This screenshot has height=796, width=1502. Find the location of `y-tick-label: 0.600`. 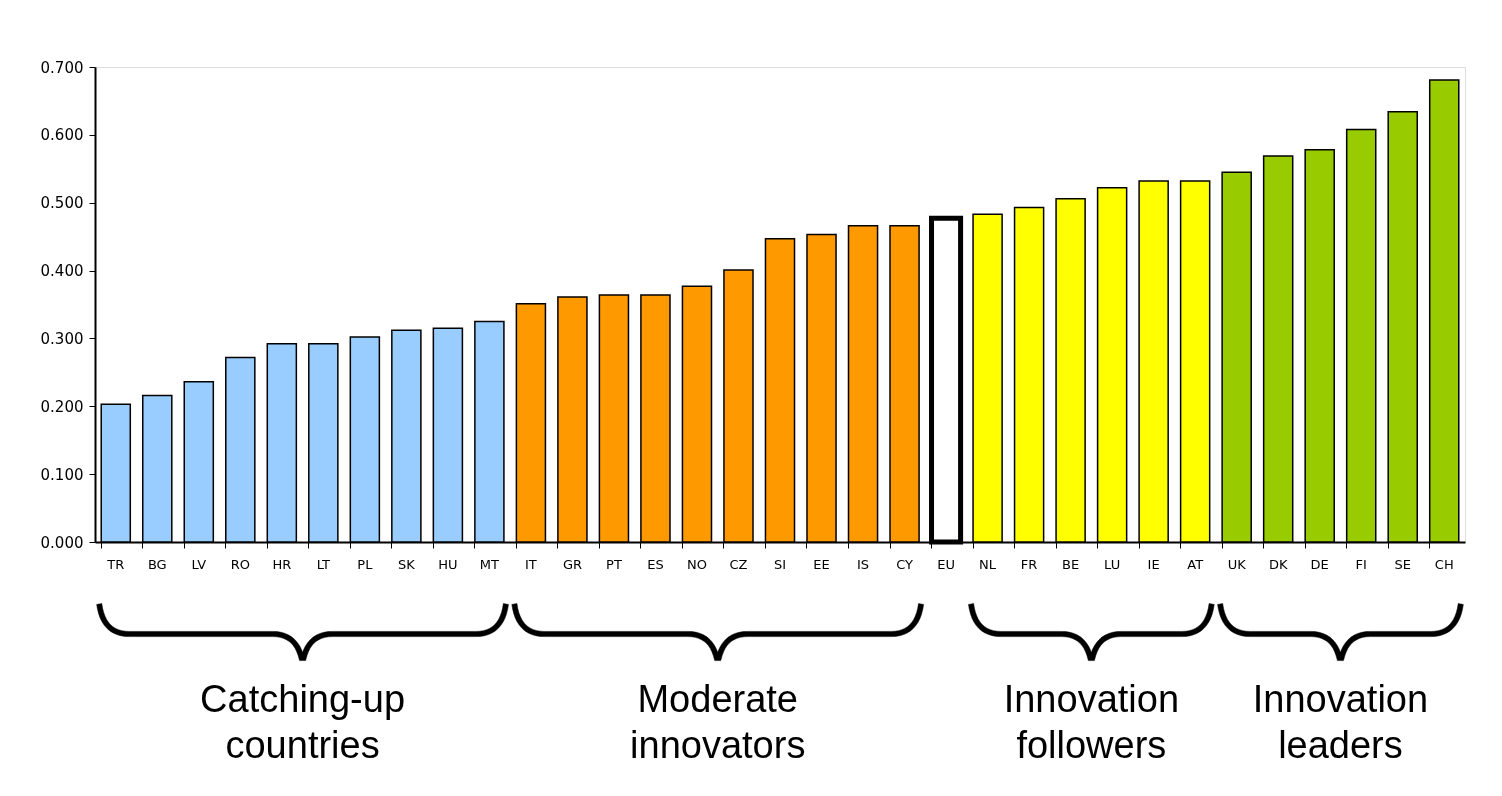

y-tick-label: 0.600 is located at coordinates (62, 135).